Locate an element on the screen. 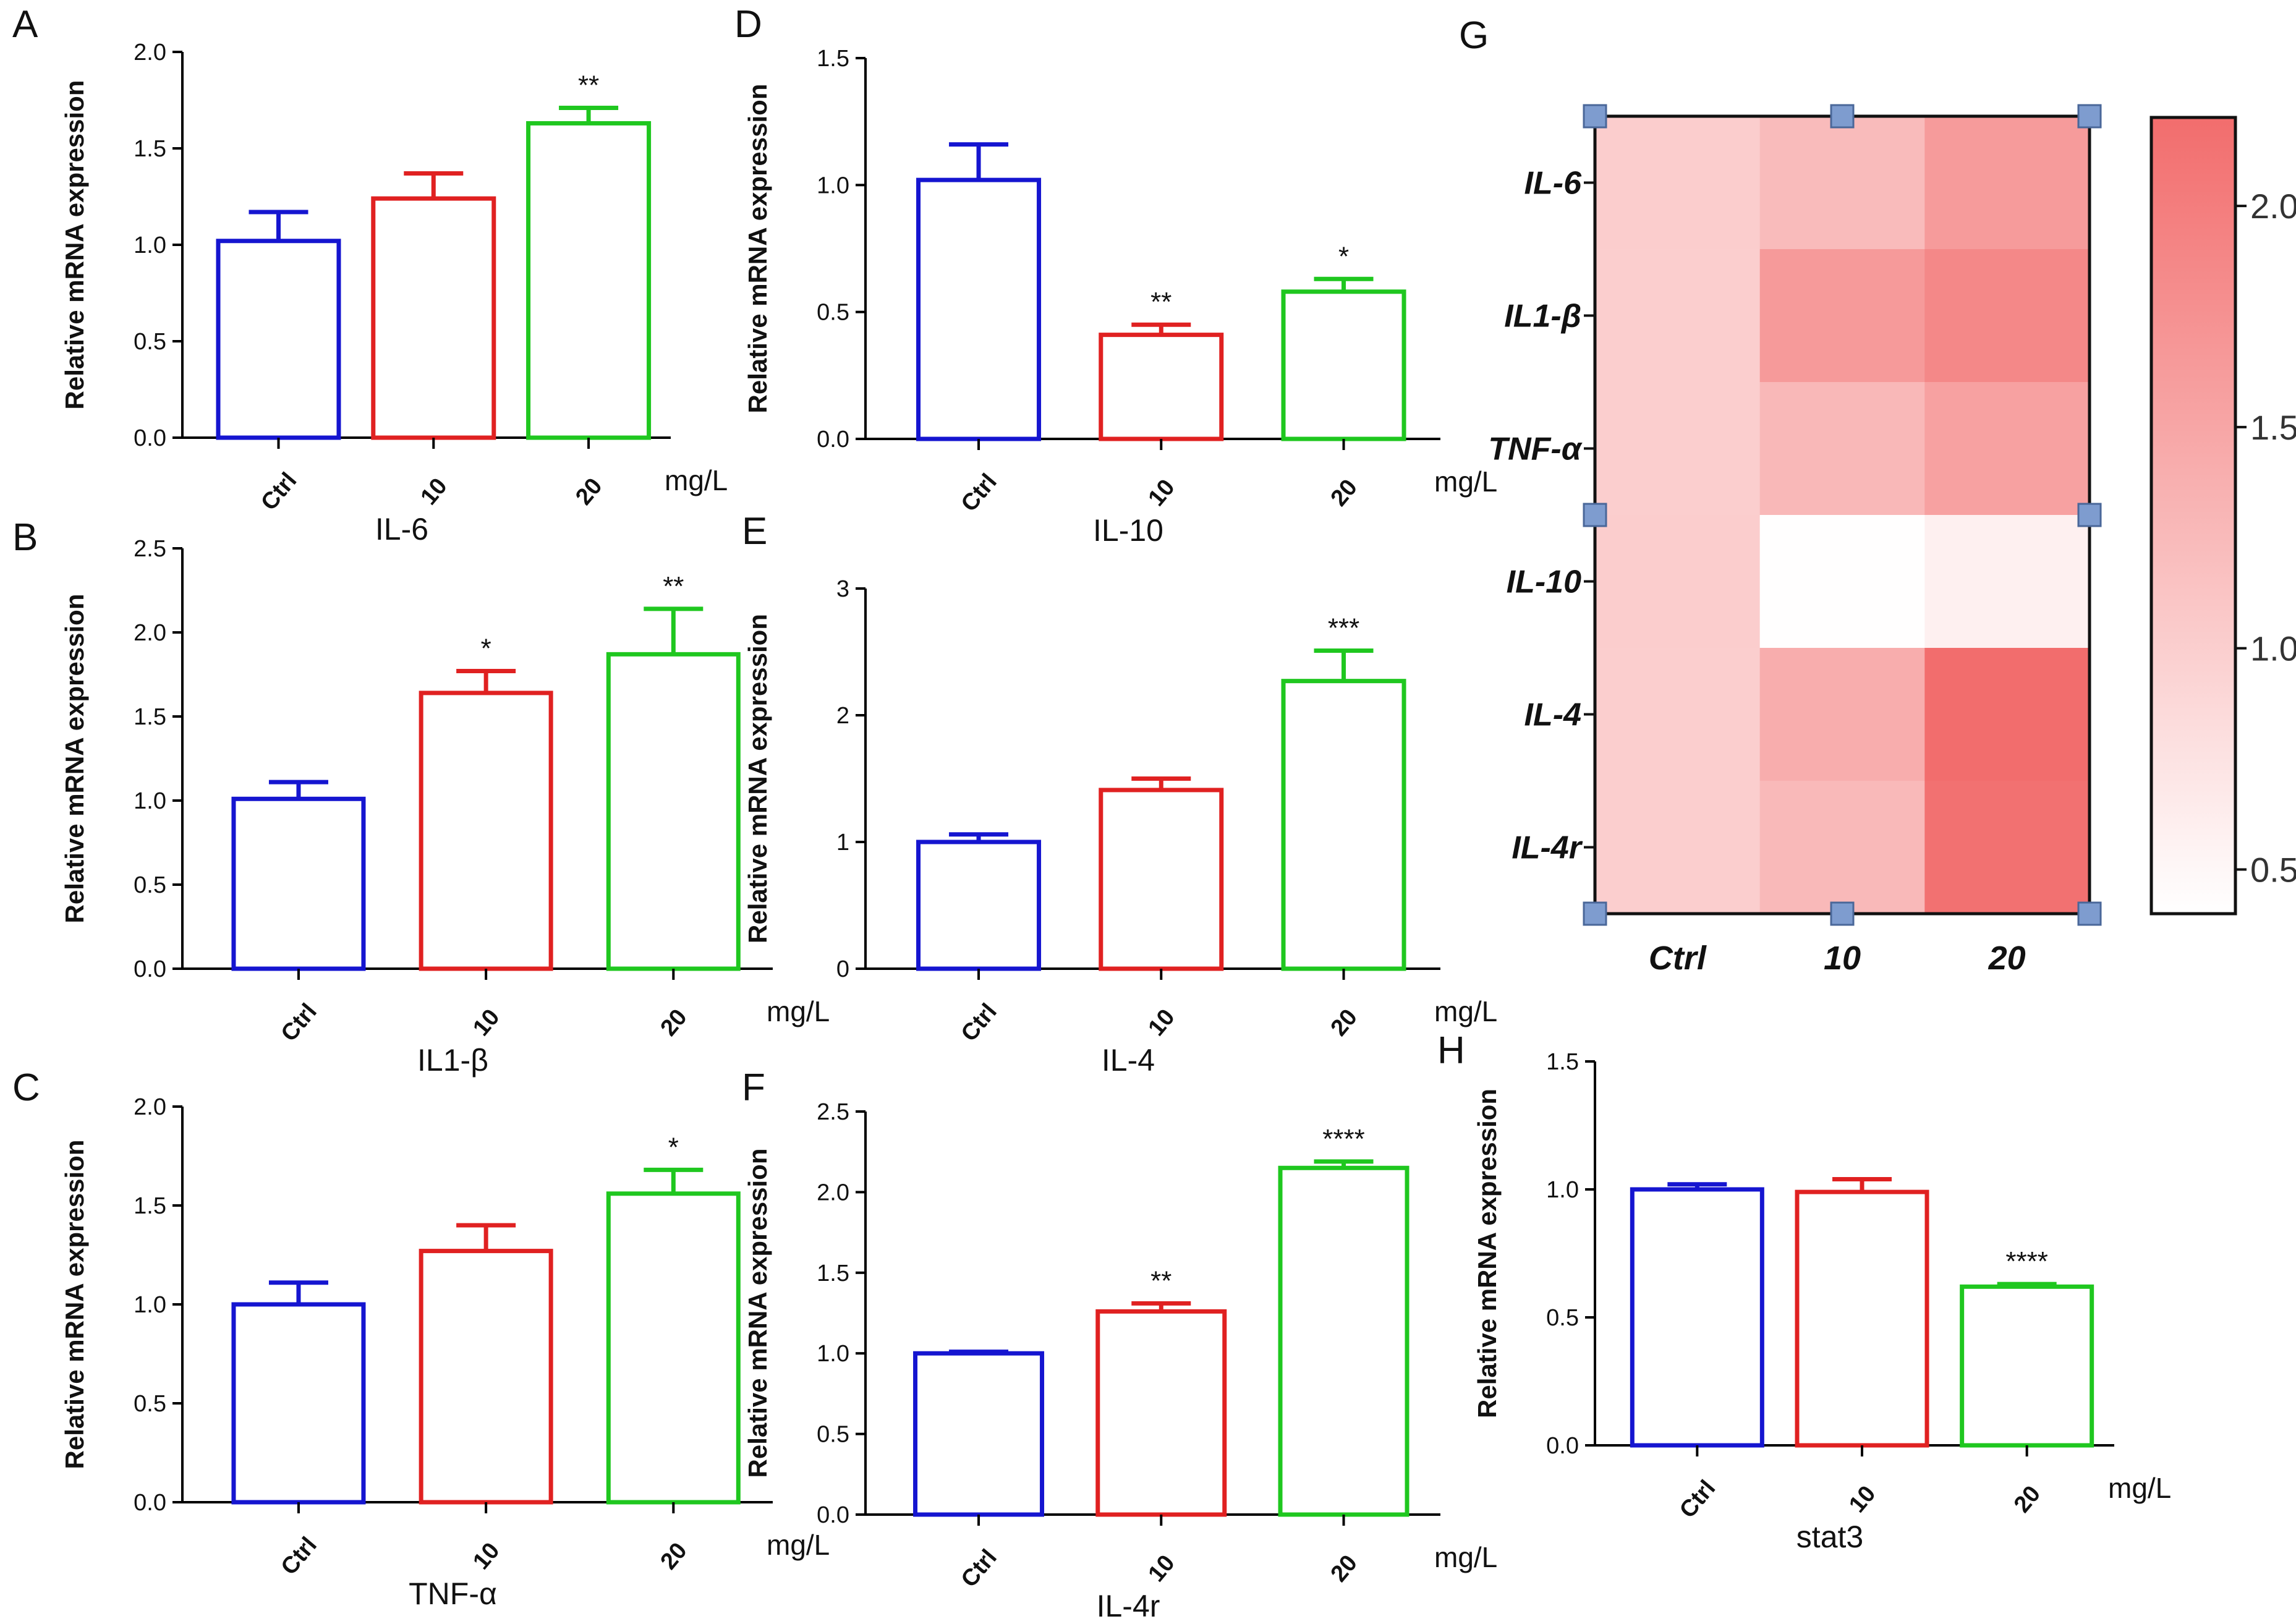 The height and width of the screenshot is (1624, 2296). heatmap-cell-IL-6-Ctrl is located at coordinates (1678, 183).